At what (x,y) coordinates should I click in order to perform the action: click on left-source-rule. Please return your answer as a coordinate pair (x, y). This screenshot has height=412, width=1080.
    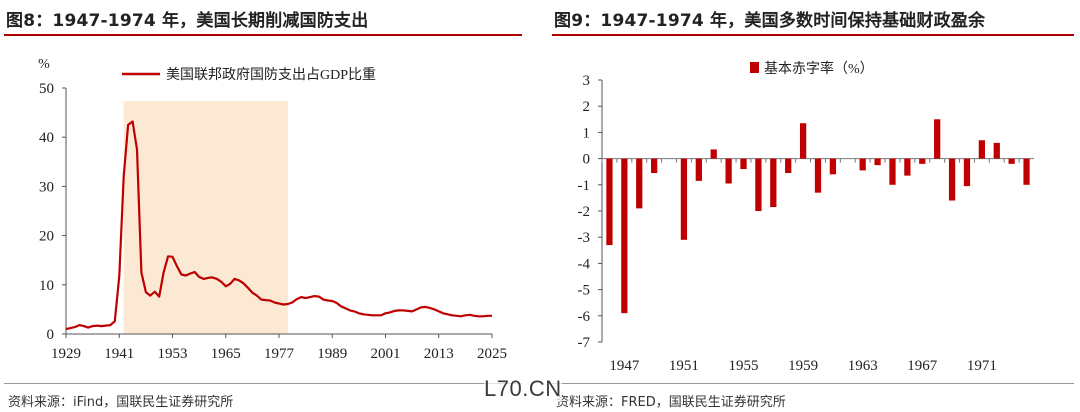
    Looking at the image, I should click on (263, 383).